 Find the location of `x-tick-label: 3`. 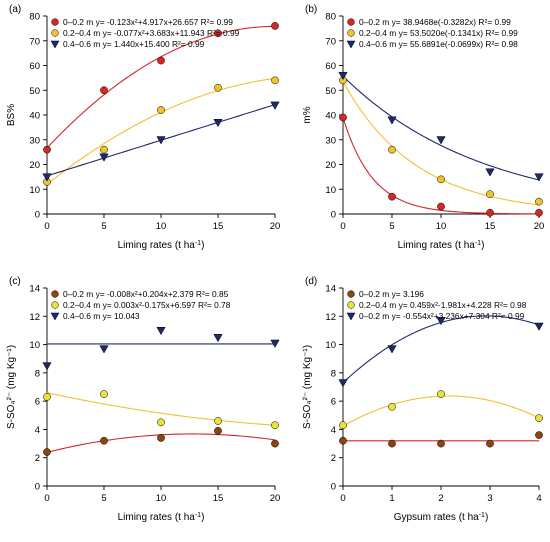

x-tick-label: 3 is located at coordinates (489, 498).